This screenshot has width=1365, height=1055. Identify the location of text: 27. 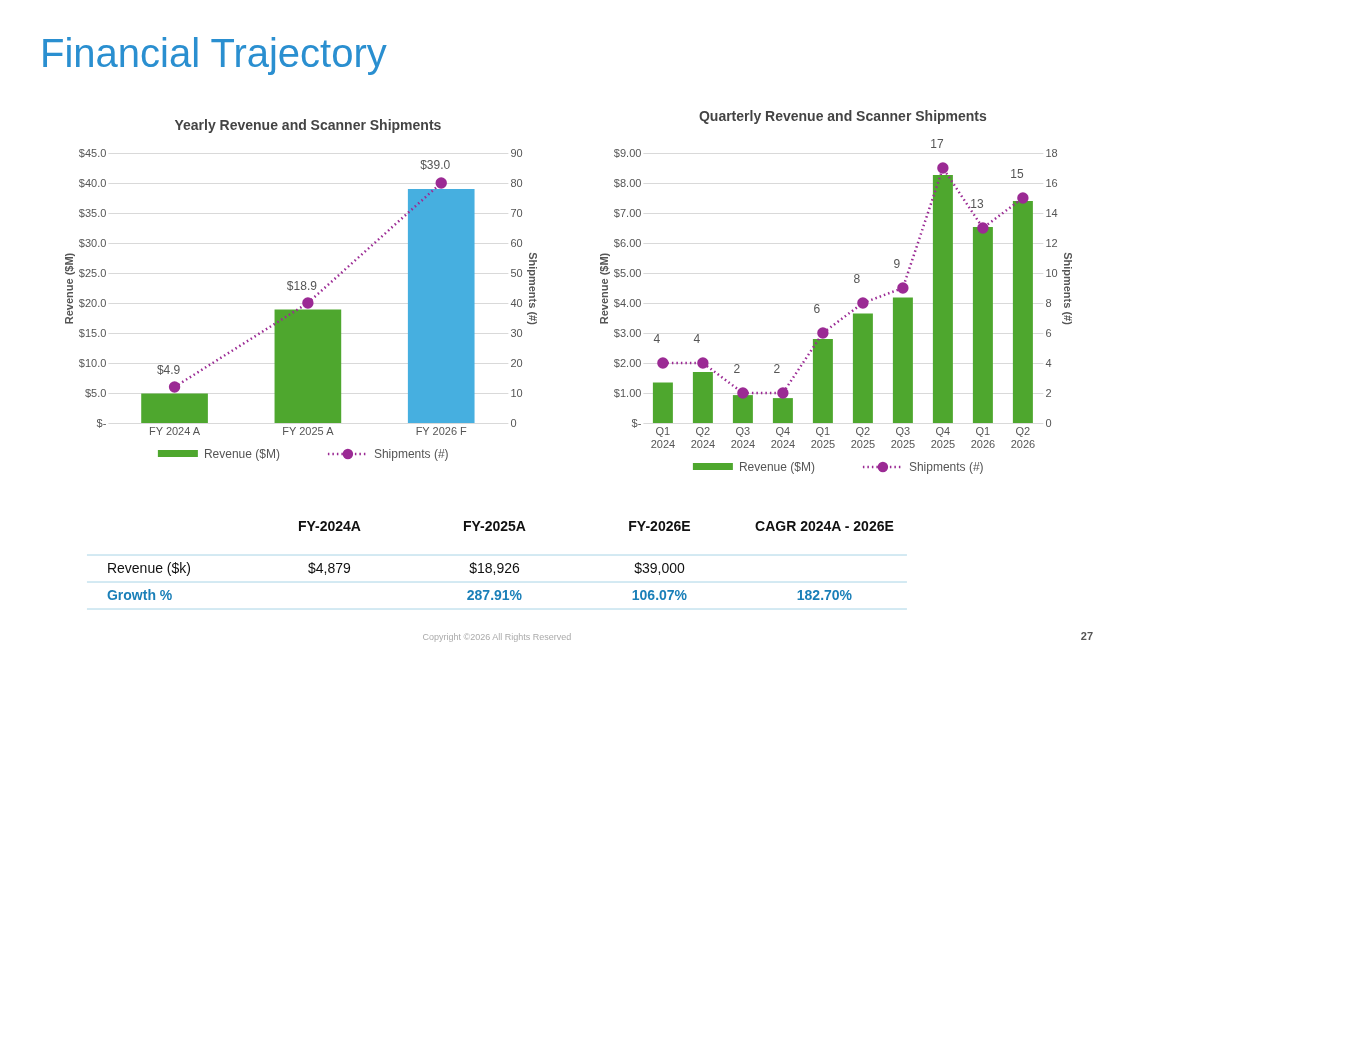
(1087, 636).